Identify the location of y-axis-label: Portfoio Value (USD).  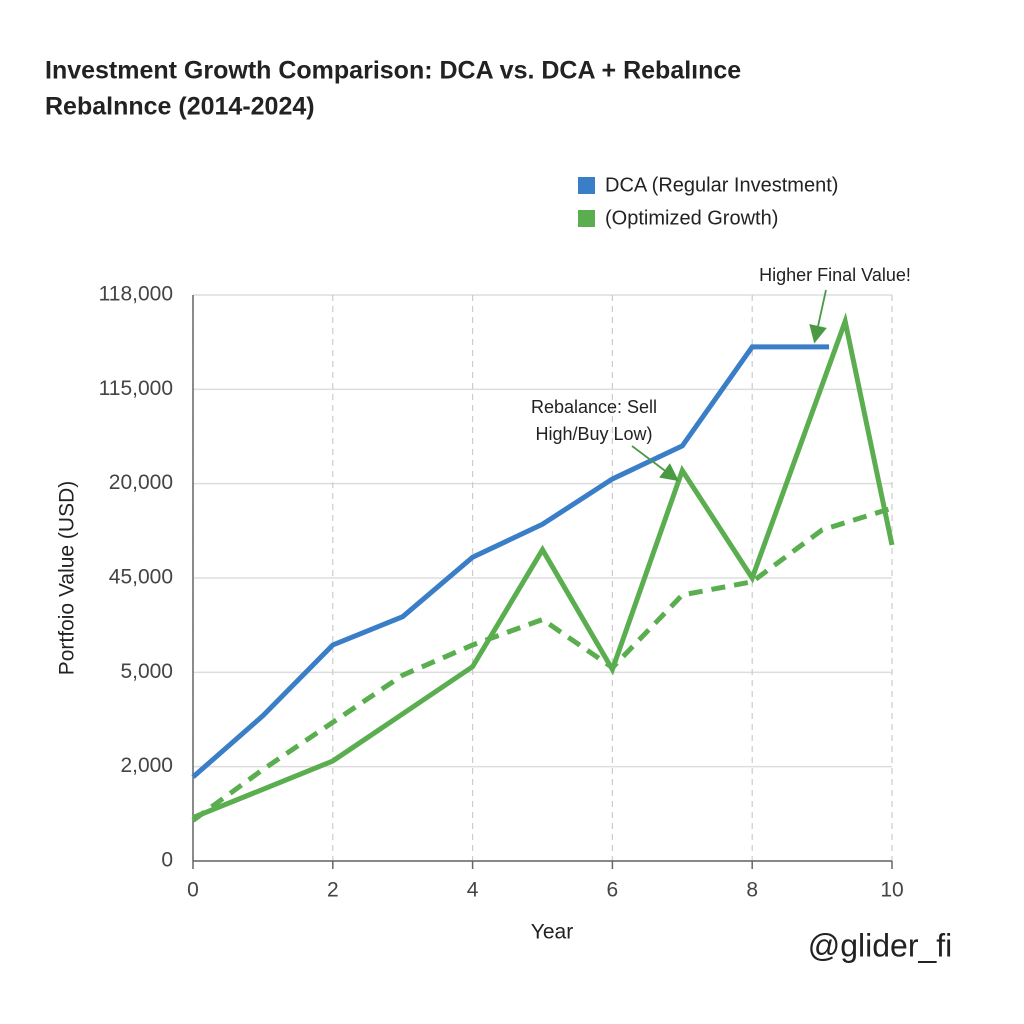
(67, 578).